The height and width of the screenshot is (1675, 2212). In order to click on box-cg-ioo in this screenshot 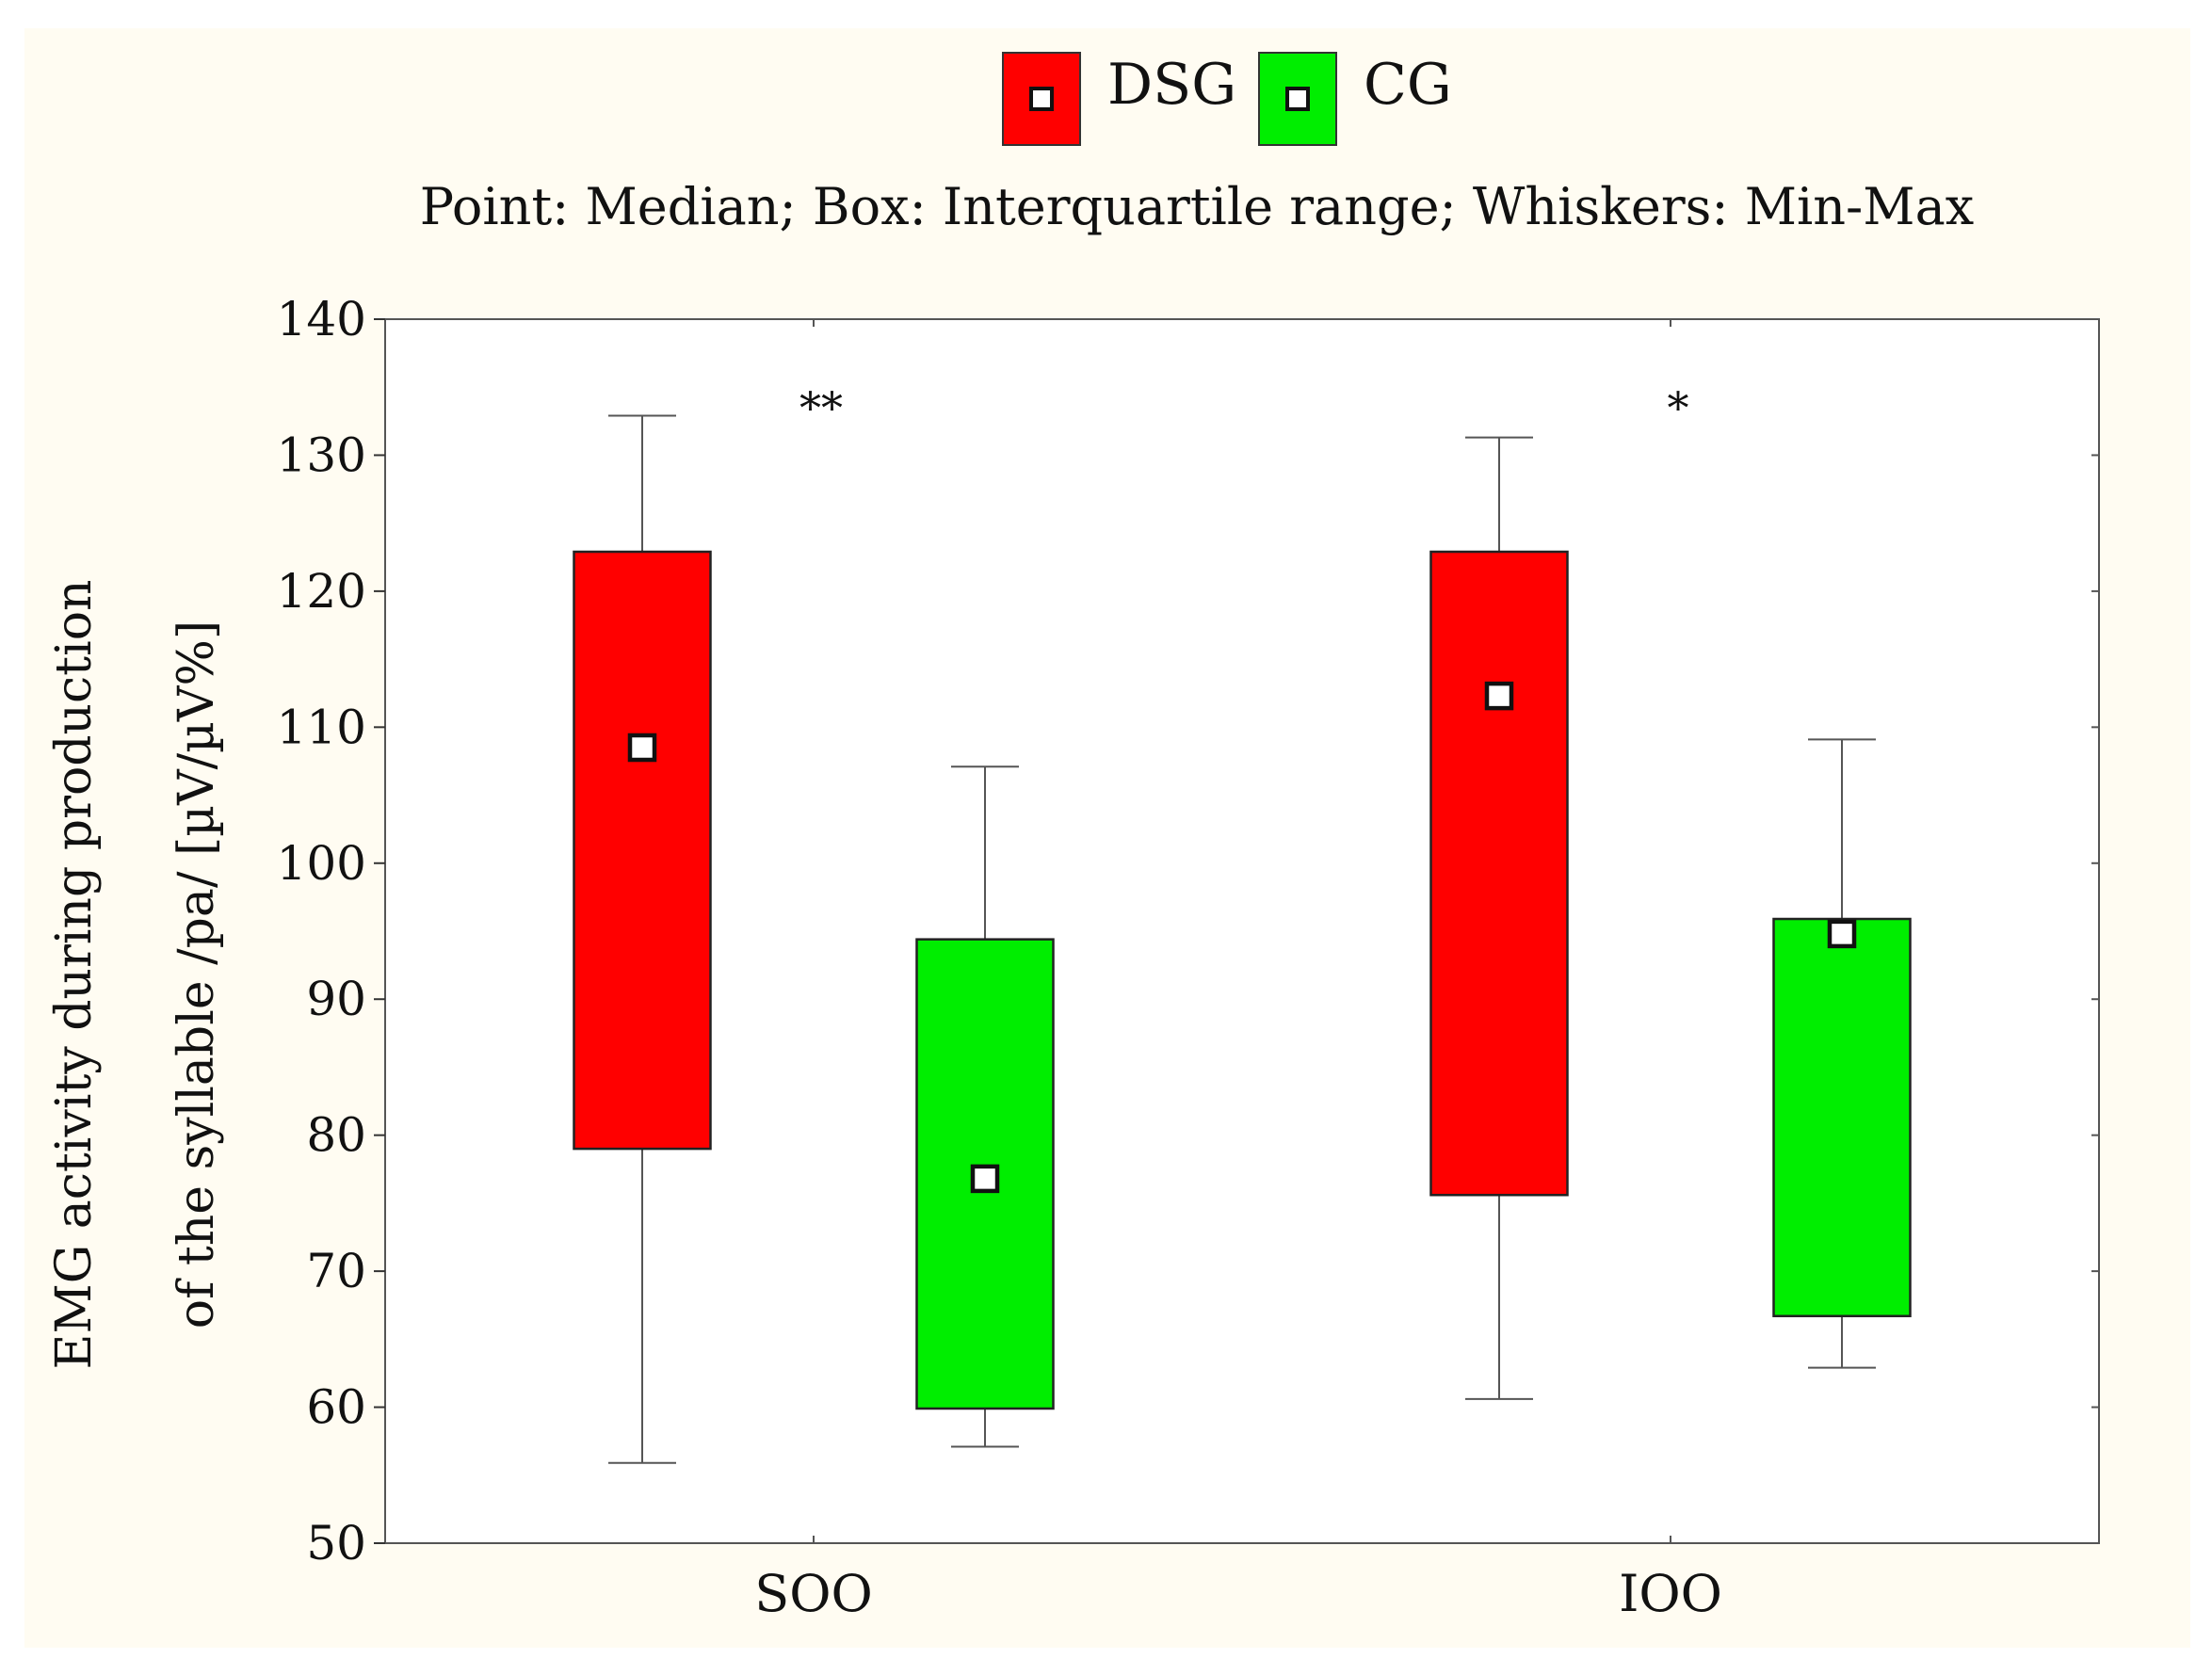, I will do `click(1842, 1118)`.